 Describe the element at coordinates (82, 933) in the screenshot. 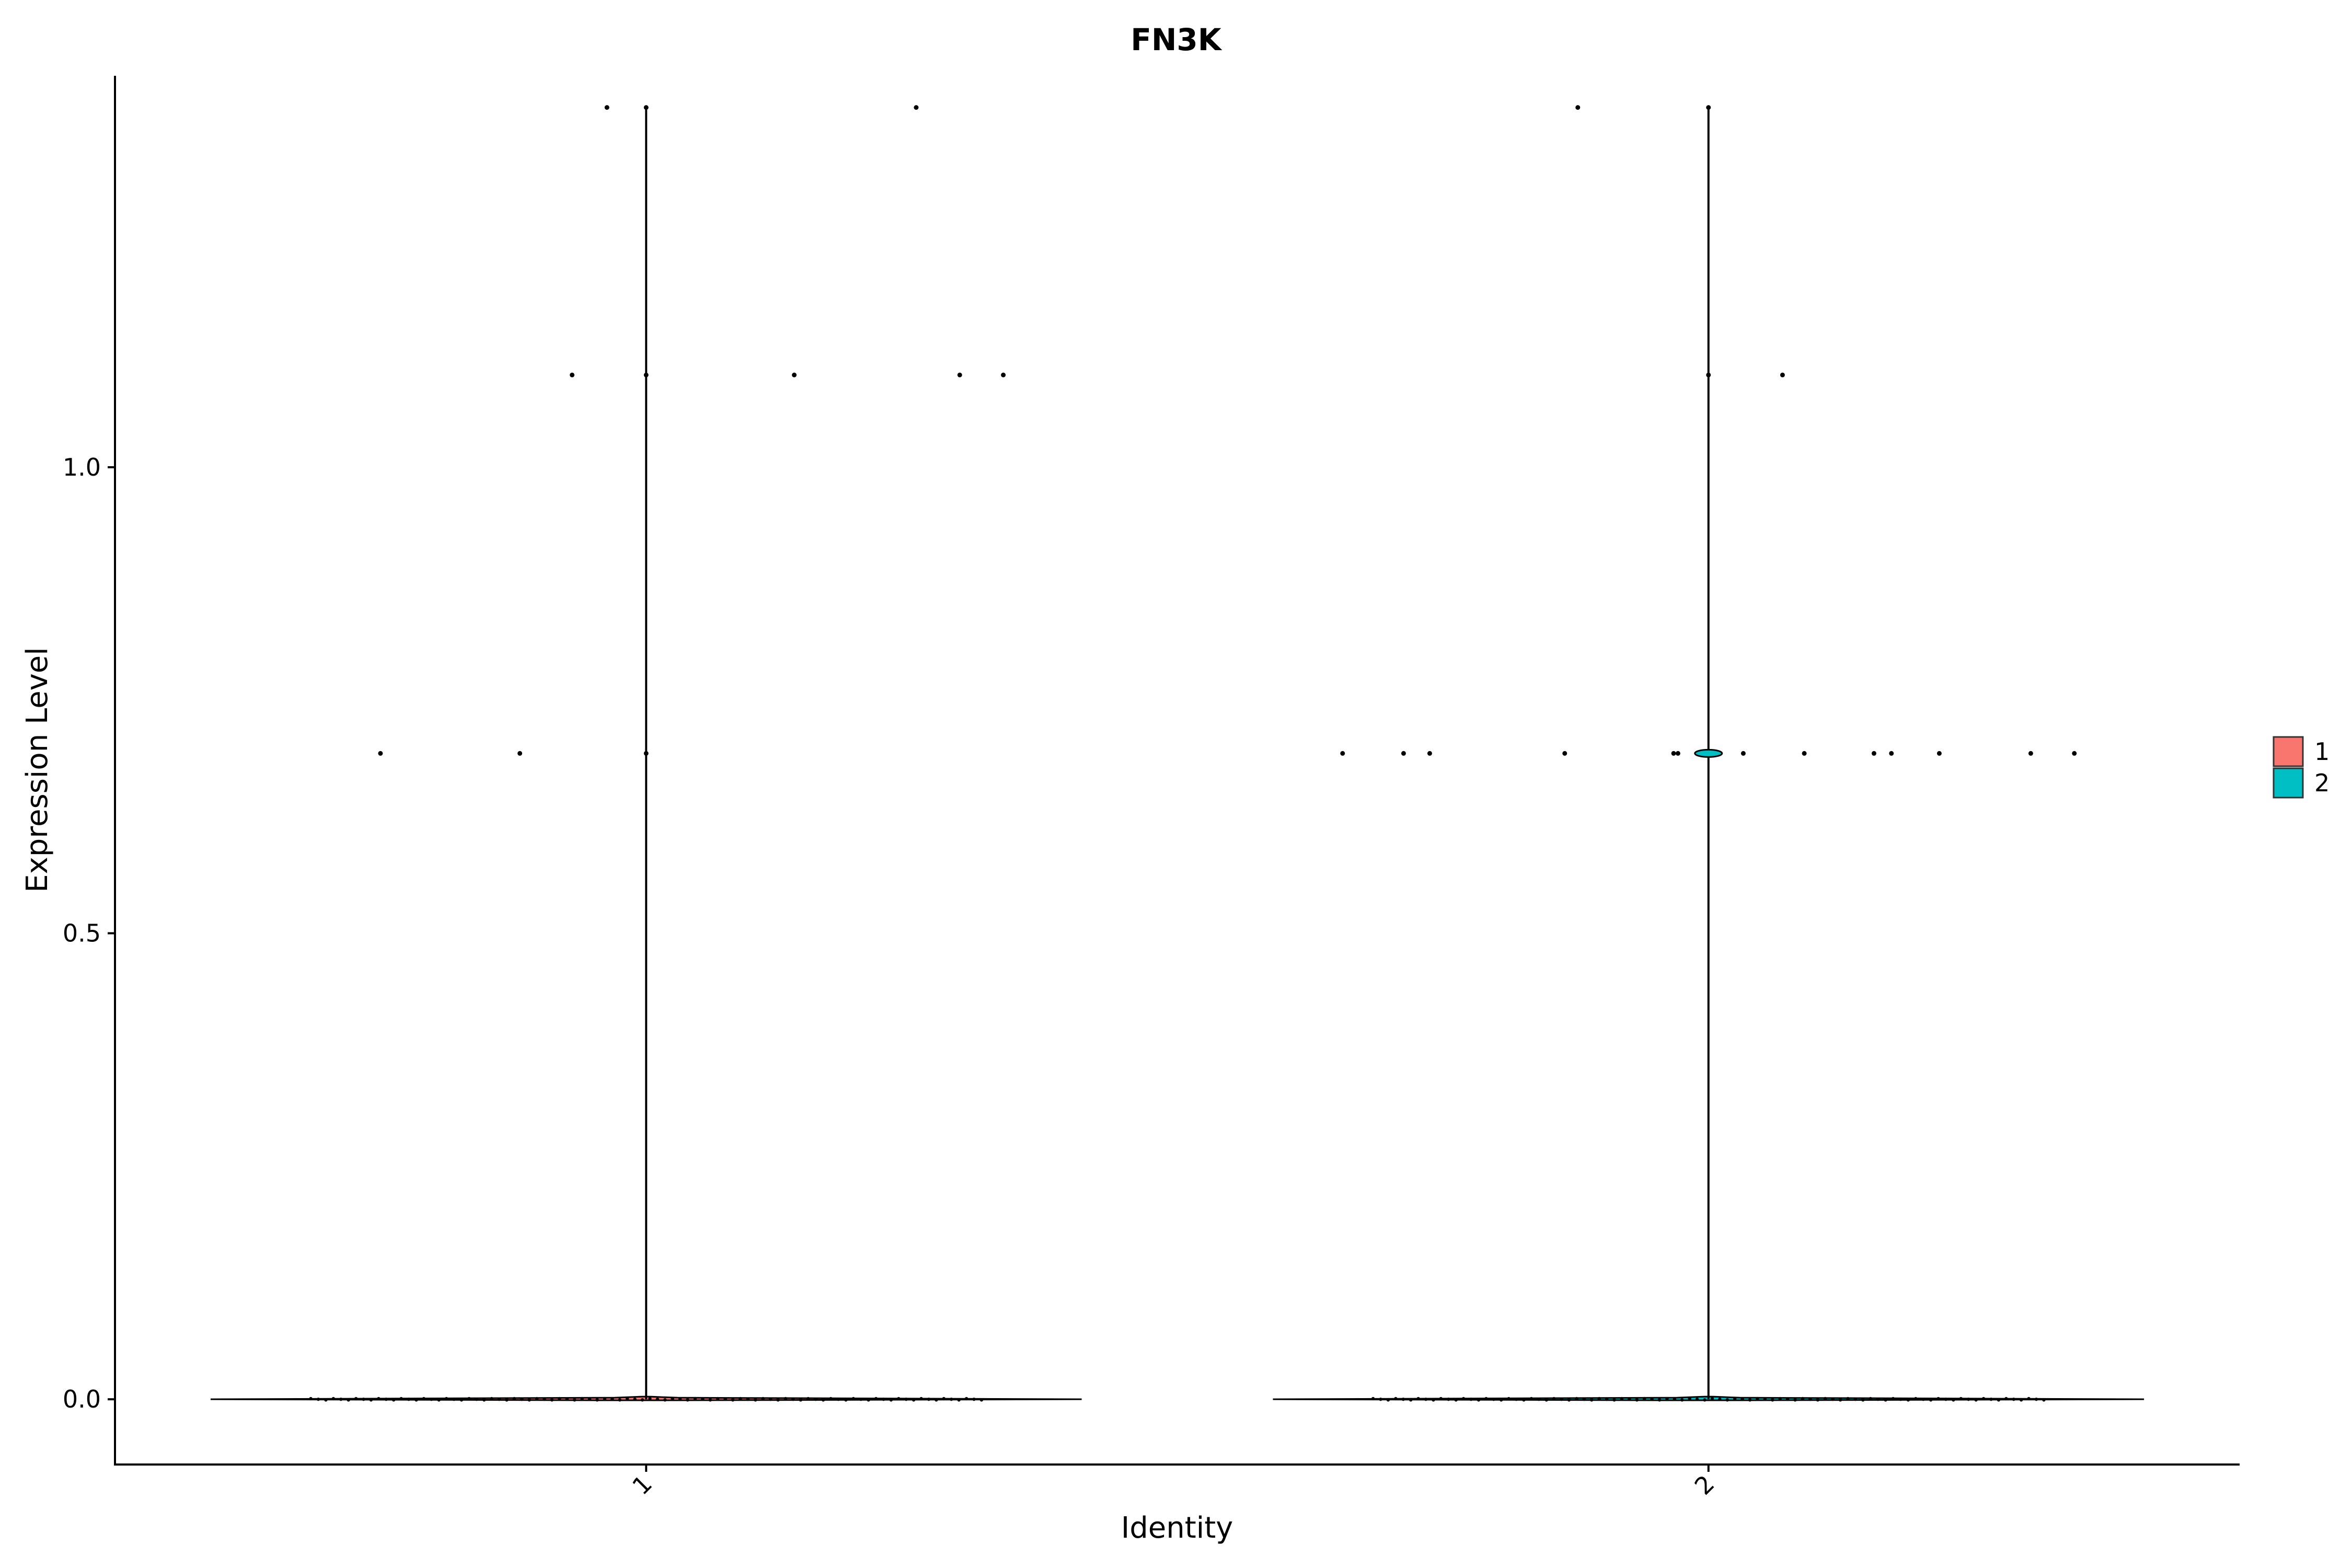

I see `y-tick-label: 0.5` at that location.